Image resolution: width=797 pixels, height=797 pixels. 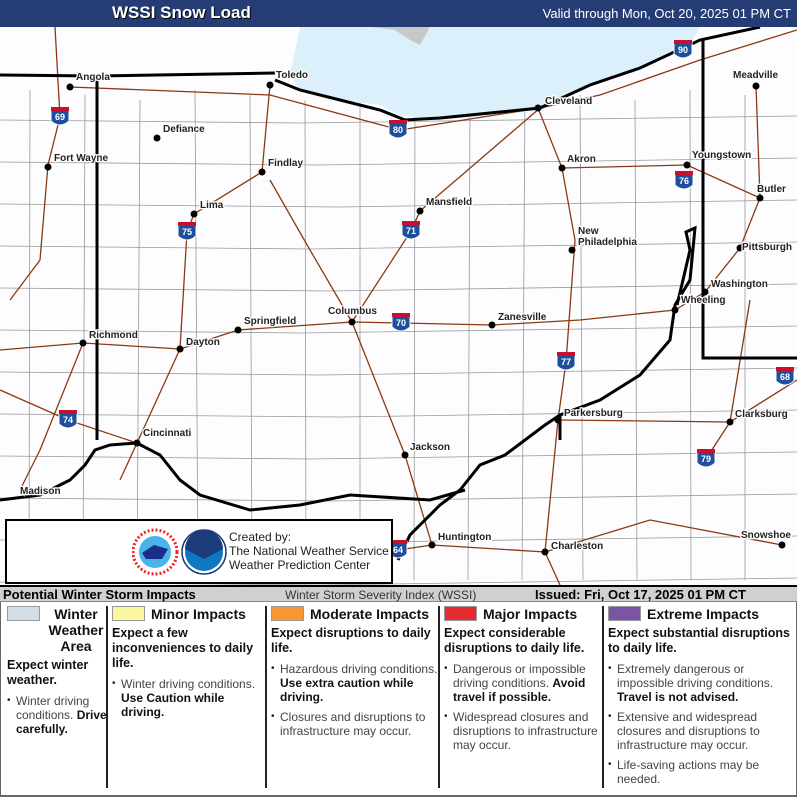 I want to click on svg-text: Wheeling, so click(x=703, y=300).